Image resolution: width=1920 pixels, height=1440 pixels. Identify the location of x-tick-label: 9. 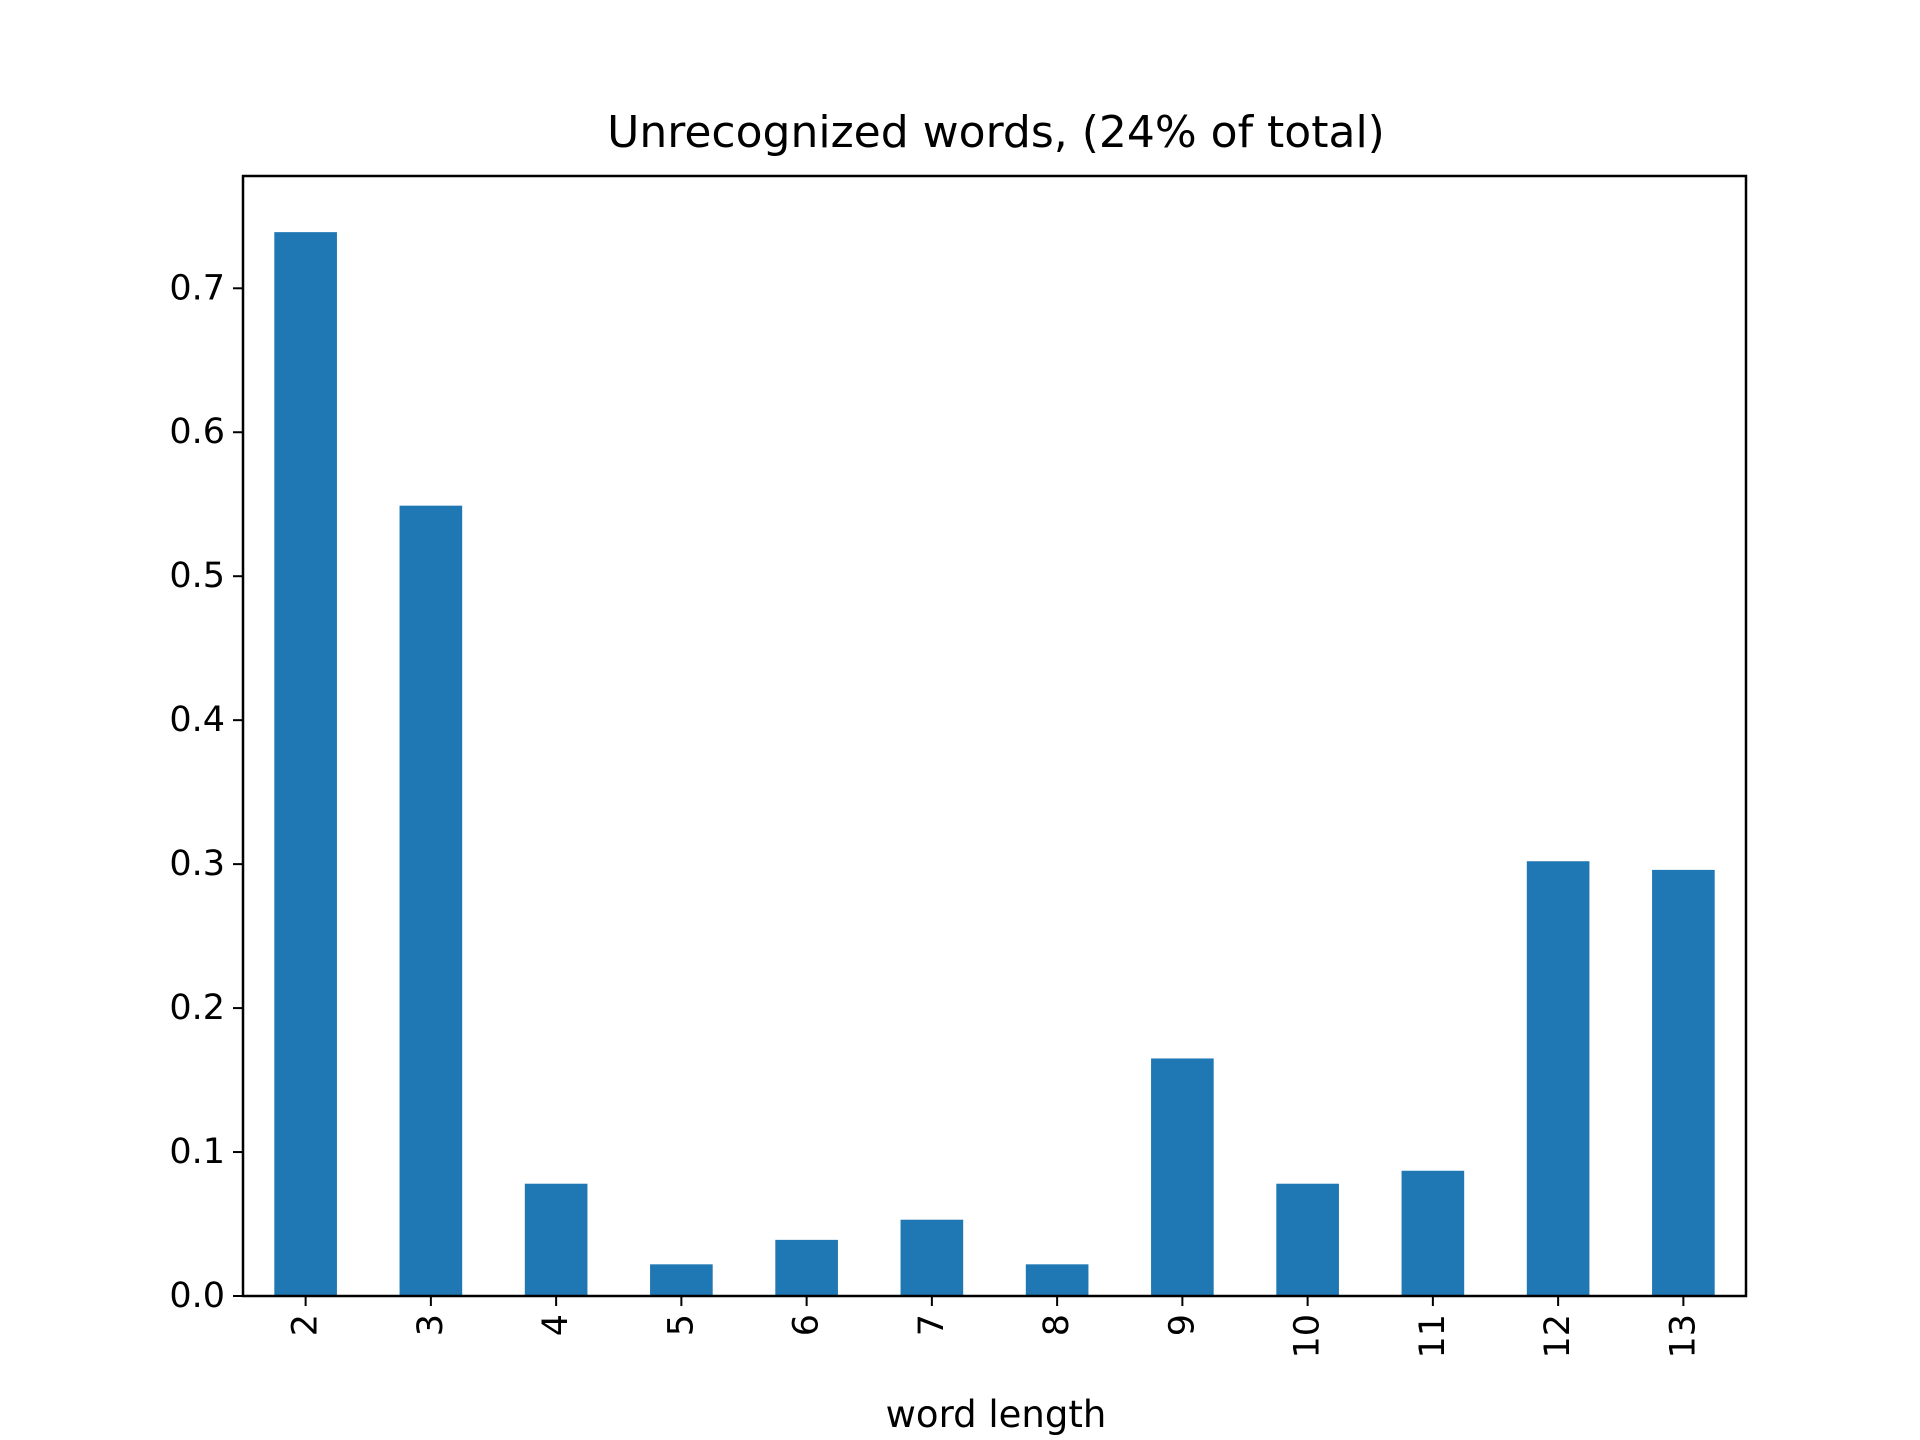
(1182, 1325).